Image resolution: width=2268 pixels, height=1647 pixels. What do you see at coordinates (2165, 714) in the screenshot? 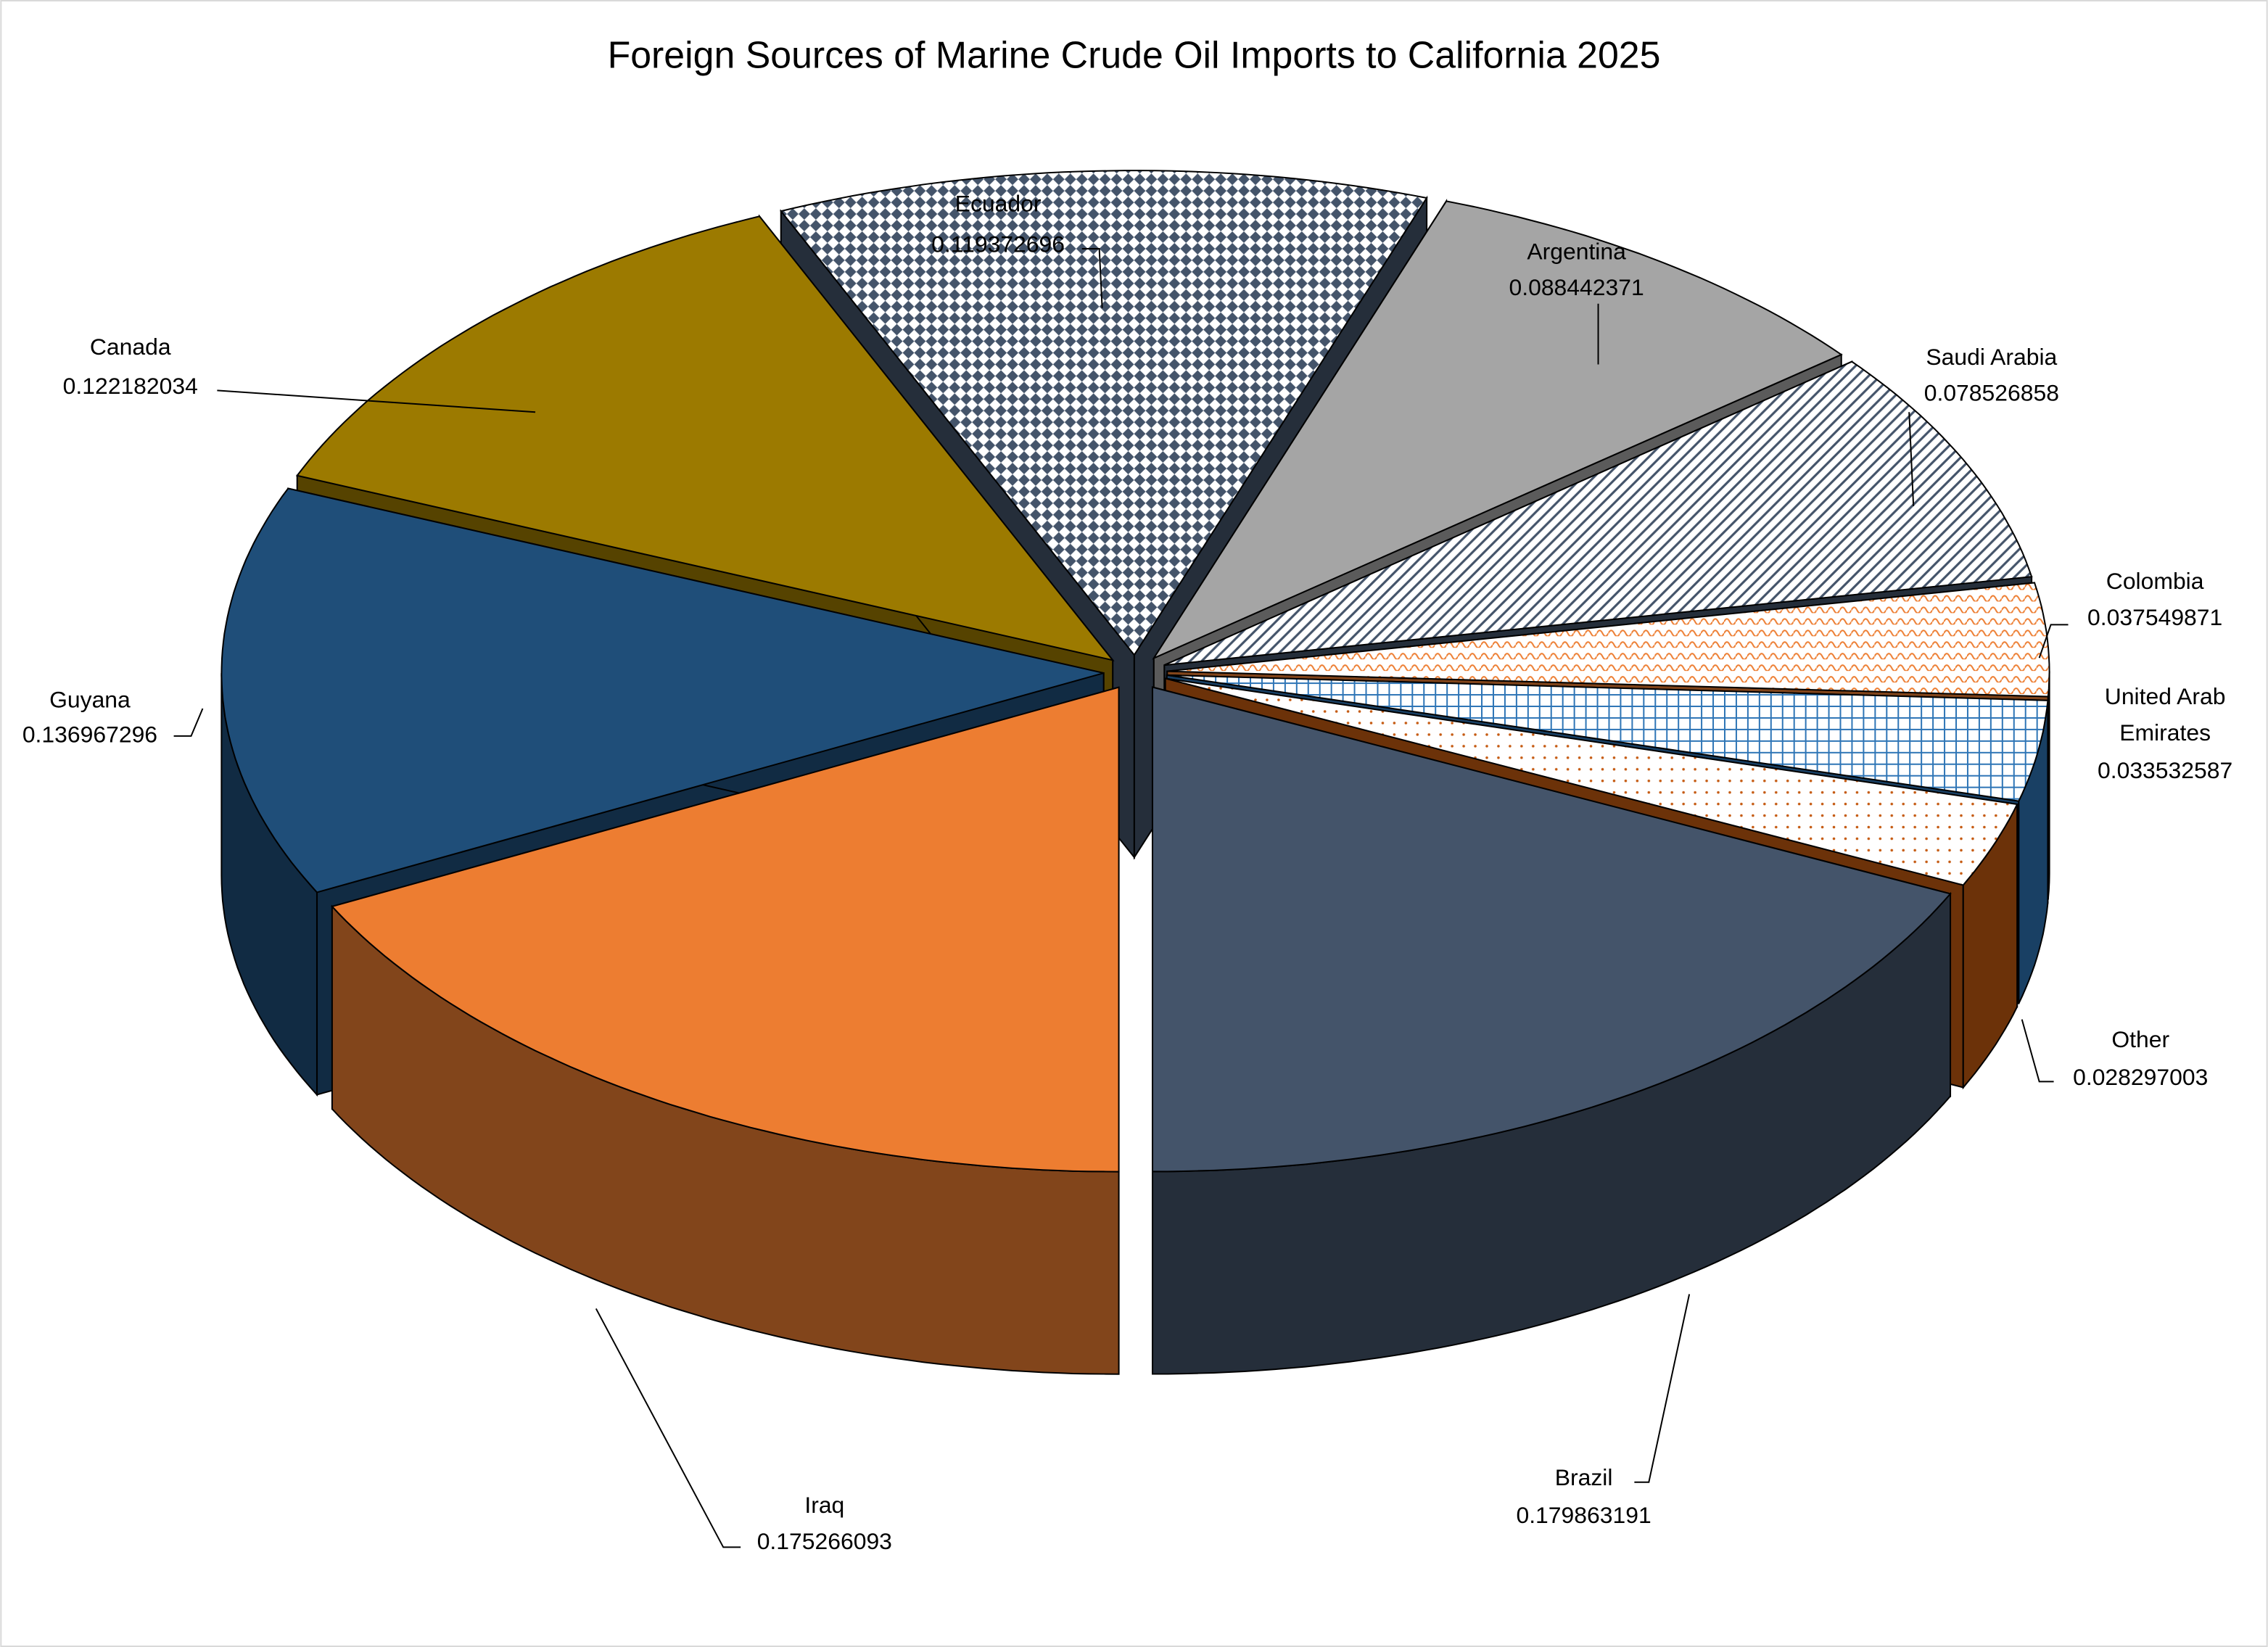
I see `data-label-name: United Arab Emirates` at bounding box center [2165, 714].